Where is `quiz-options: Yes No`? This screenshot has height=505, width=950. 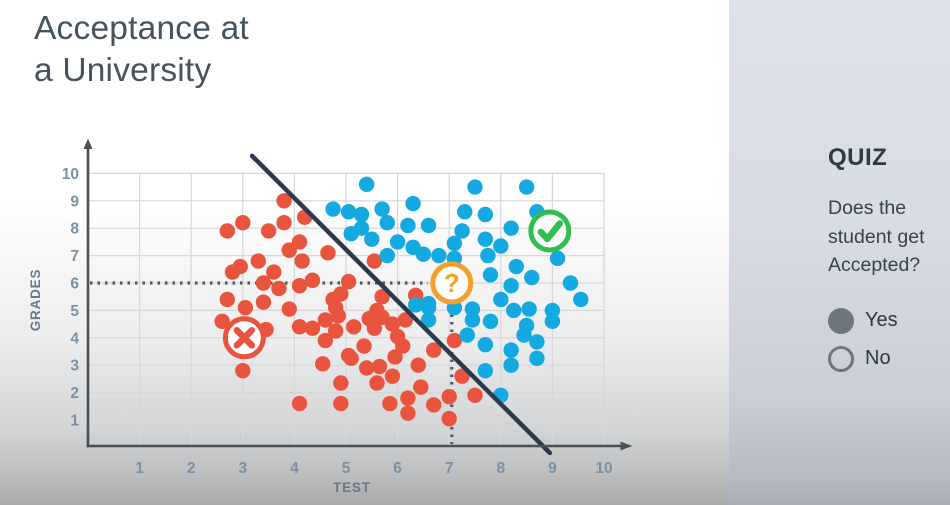 quiz-options: Yes No is located at coordinates (889, 339).